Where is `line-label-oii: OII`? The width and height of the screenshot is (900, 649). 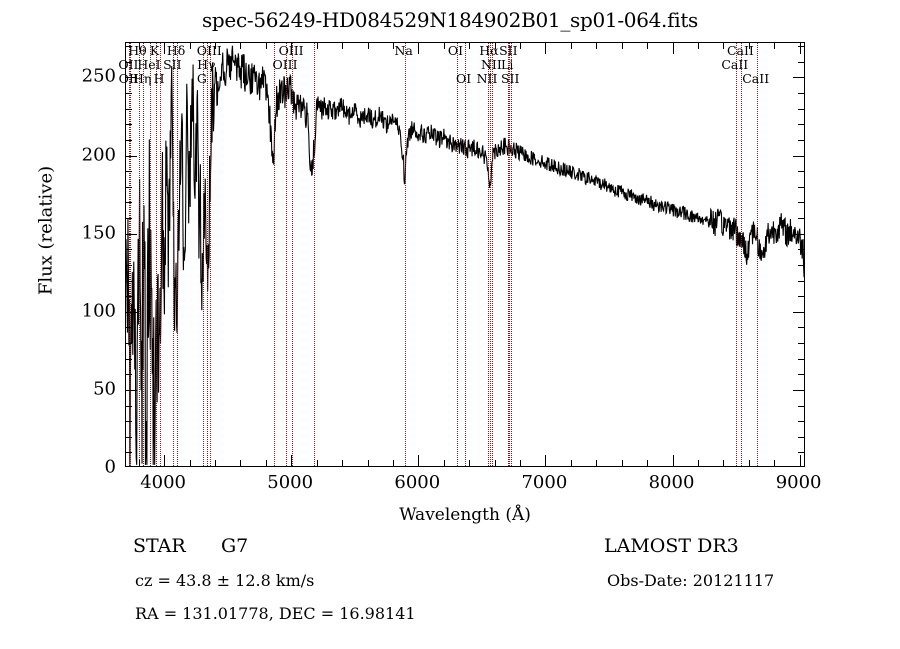 line-label-oii: OII is located at coordinates (128, 64).